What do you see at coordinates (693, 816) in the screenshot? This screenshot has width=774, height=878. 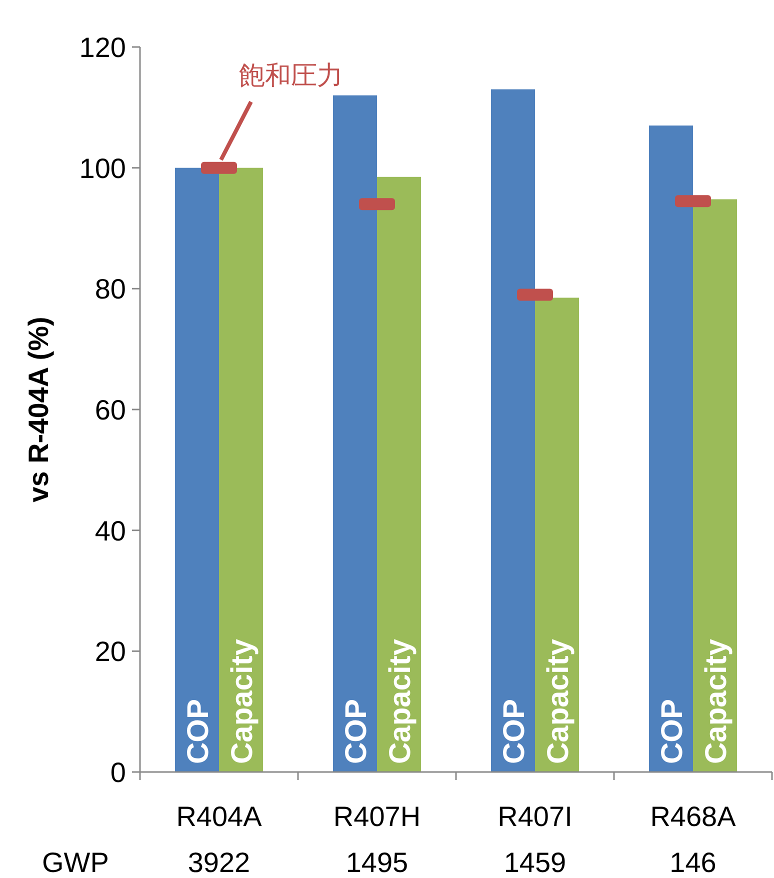 I see `x-tick-label: R468A` at bounding box center [693, 816].